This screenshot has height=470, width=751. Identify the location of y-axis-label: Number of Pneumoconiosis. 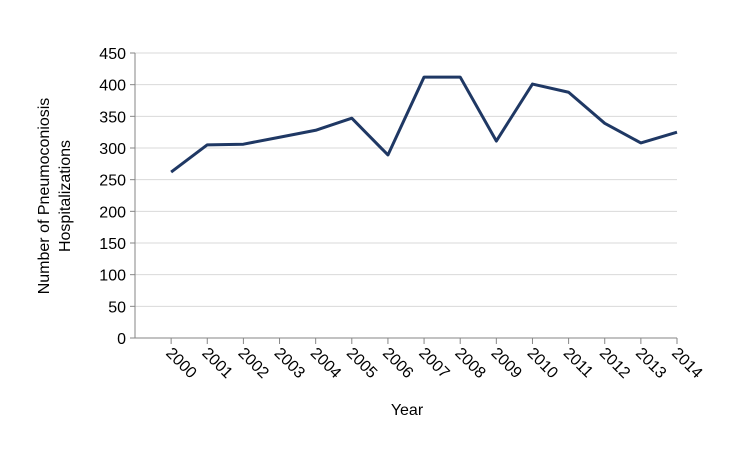
(44, 196).